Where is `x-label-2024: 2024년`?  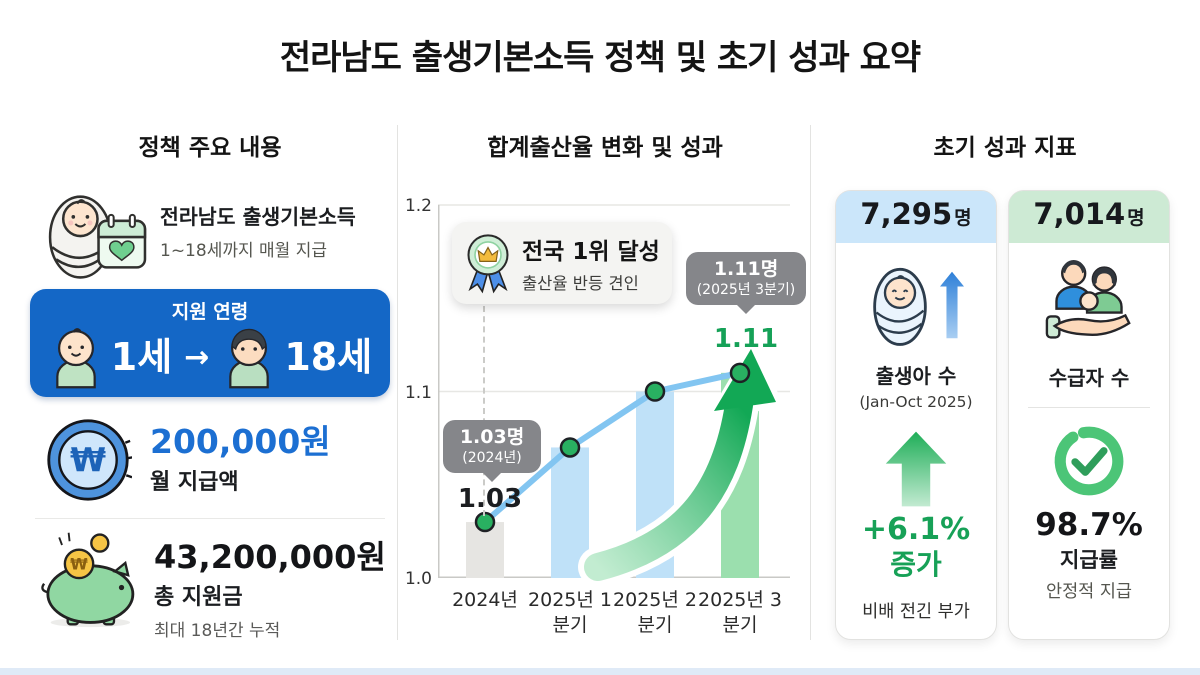
x-label-2024: 2024년 is located at coordinates (485, 600).